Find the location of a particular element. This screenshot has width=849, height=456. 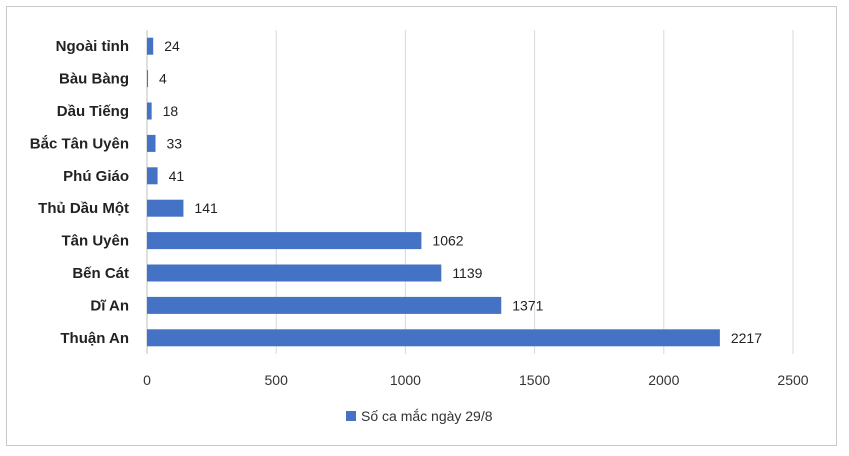

category-label: Dầu Tiếng is located at coordinates (93, 111).